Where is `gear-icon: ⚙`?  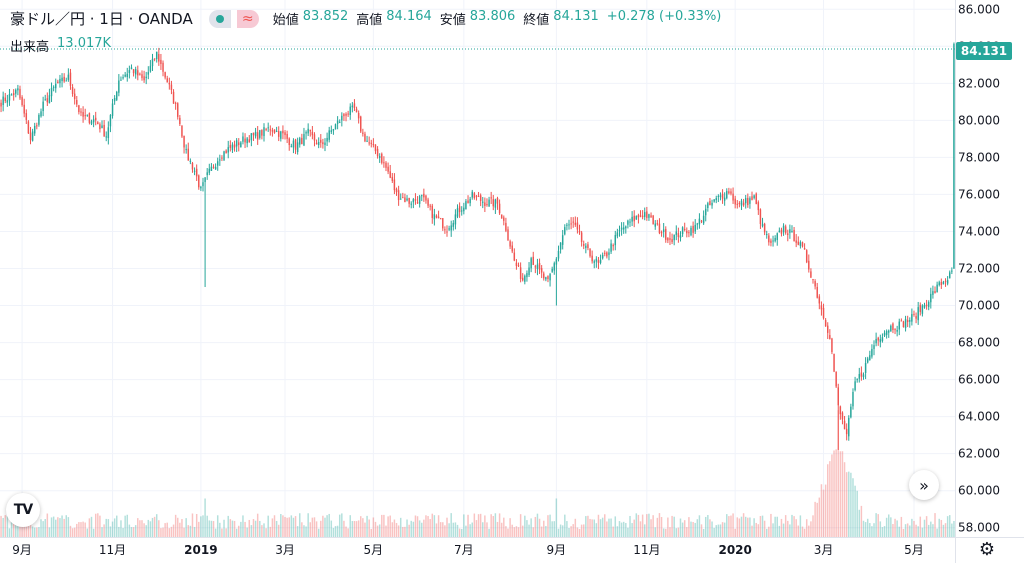
gear-icon: ⚙ is located at coordinates (987, 549).